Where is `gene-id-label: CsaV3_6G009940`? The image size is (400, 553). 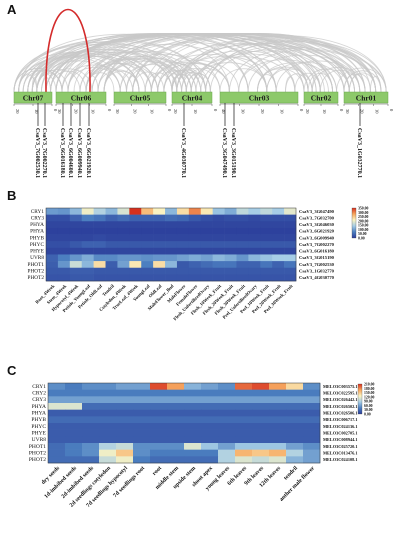 gene-id-label: CsaV3_6G009940 is located at coordinates (317, 237).